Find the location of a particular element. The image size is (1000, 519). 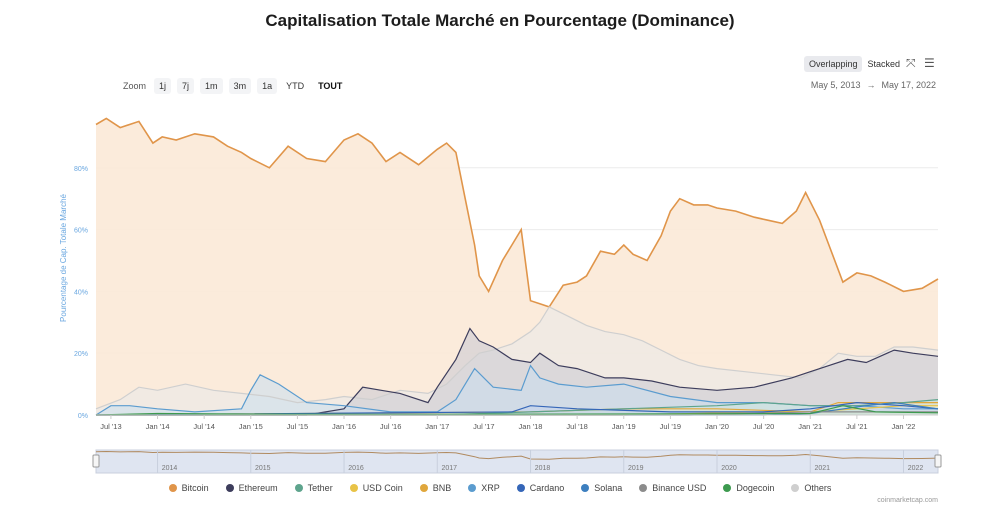

legend-item-bnb: BNB is located at coordinates (435, 488).